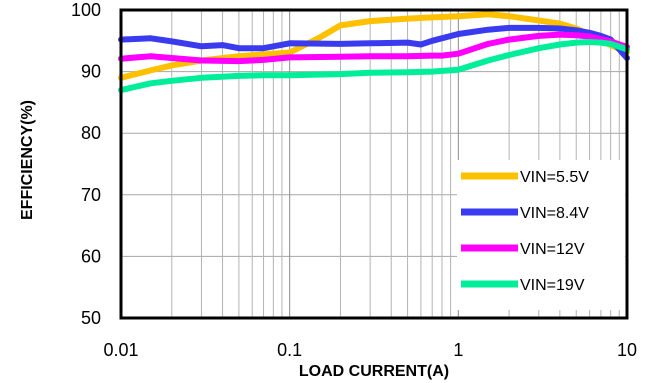 The height and width of the screenshot is (383, 651). Describe the element at coordinates (91, 318) in the screenshot. I see `y-tick-label: 50` at that location.